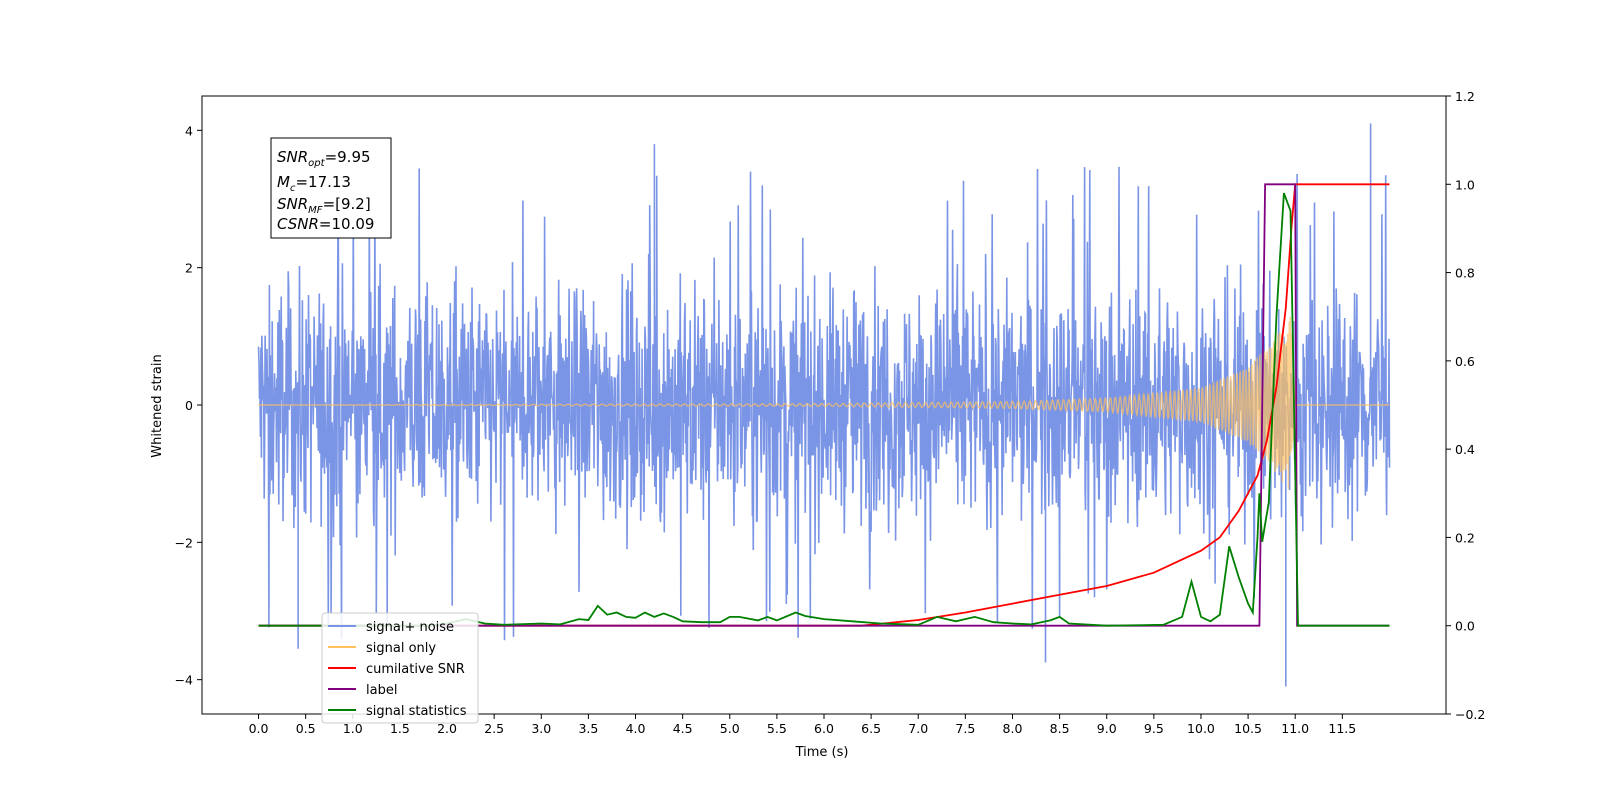  What do you see at coordinates (447, 728) in the screenshot?
I see `x-tick-label: 2.0` at bounding box center [447, 728].